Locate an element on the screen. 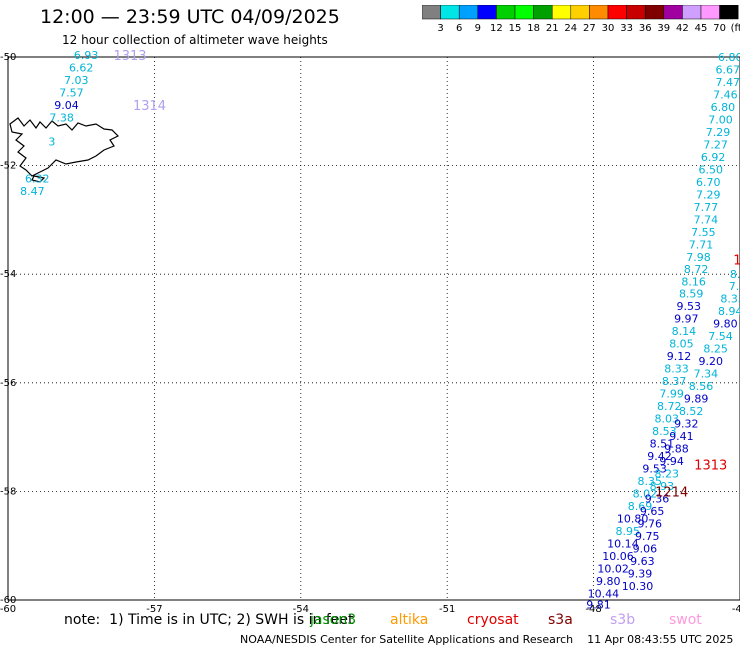 The height and width of the screenshot is (650, 740). wave-height-label: 6.67 is located at coordinates (728, 69).